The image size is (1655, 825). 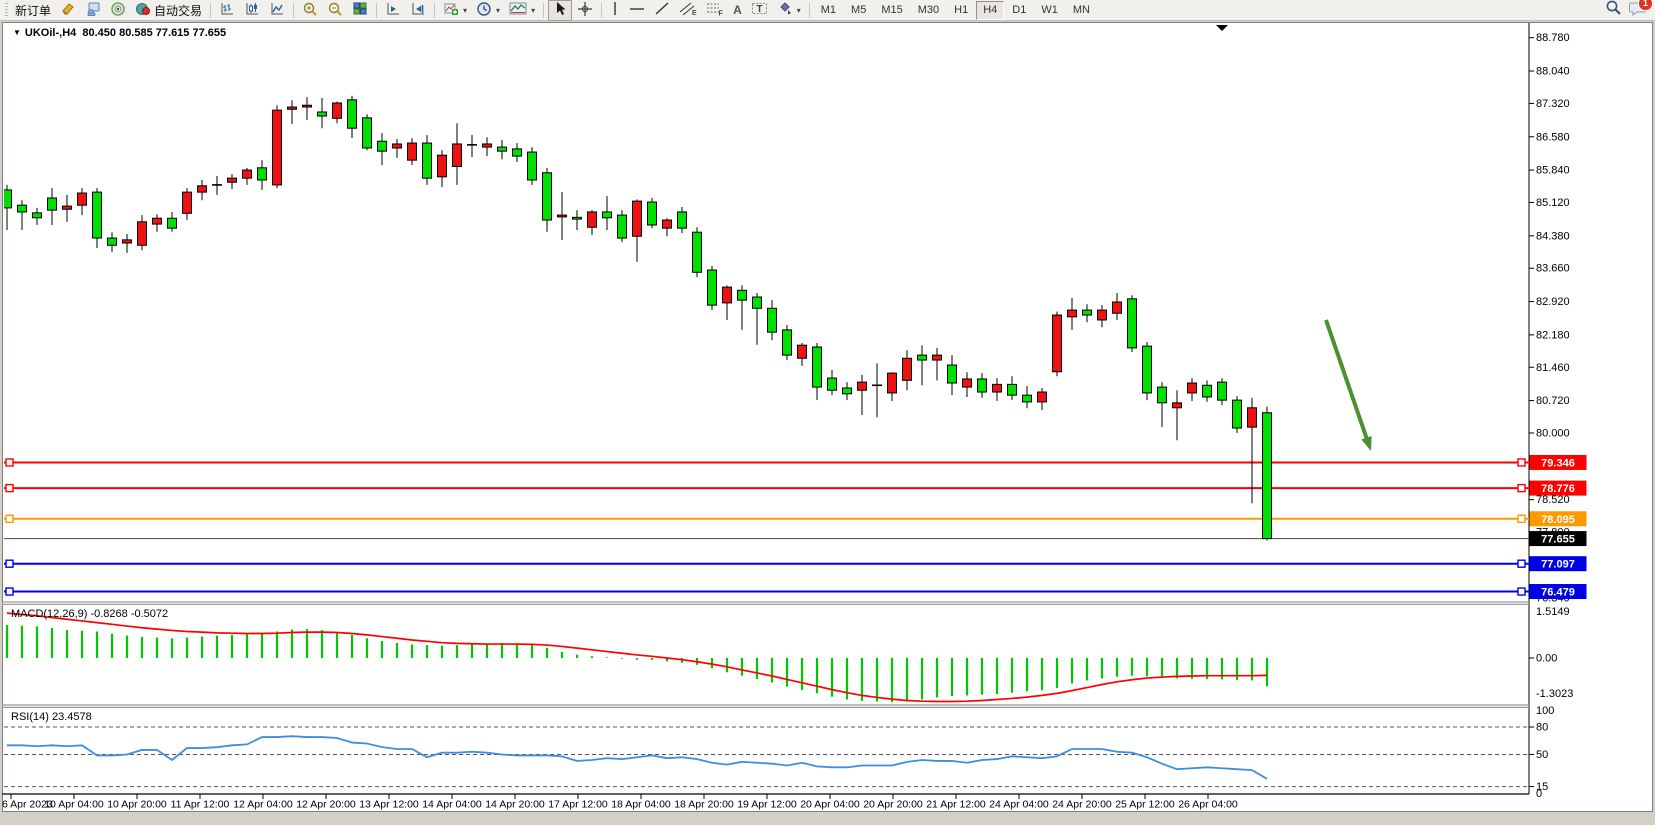 I want to click on svg-text: 85.840, so click(x=1553, y=171).